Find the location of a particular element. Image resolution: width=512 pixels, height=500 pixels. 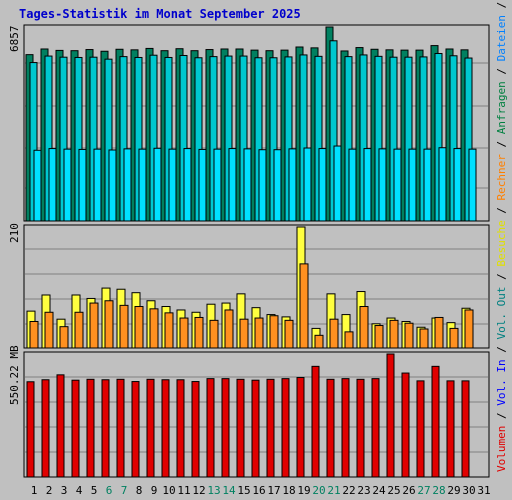

x-label-day-10: 10 is located at coordinates (168, 490).